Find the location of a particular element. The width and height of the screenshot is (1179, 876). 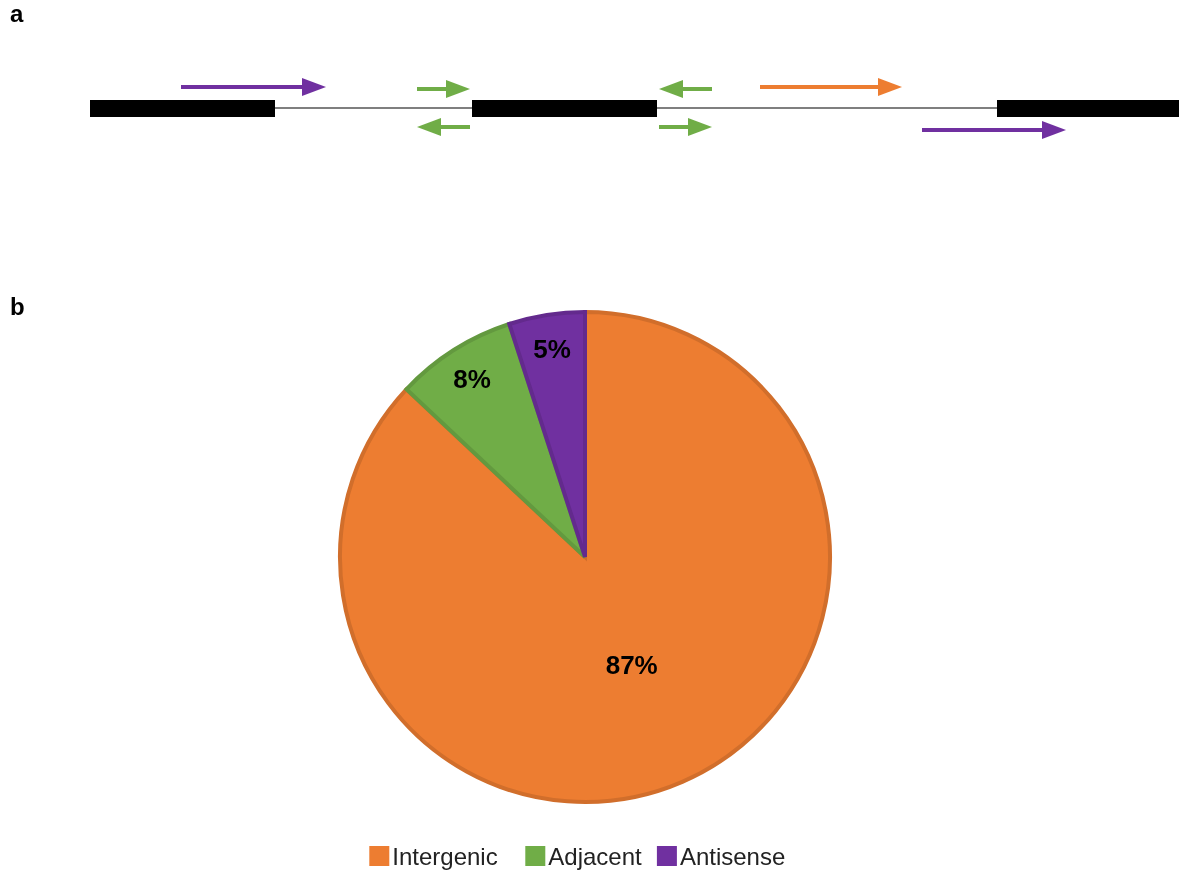

legend-label: Antisense is located at coordinates (732, 856).